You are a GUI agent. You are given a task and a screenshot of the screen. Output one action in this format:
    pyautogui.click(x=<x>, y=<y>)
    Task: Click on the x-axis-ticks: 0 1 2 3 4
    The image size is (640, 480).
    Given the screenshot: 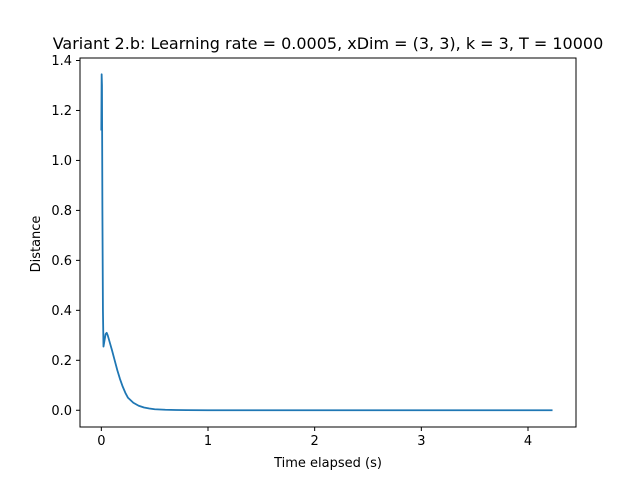 What is the action you would take?
    pyautogui.click(x=314, y=438)
    